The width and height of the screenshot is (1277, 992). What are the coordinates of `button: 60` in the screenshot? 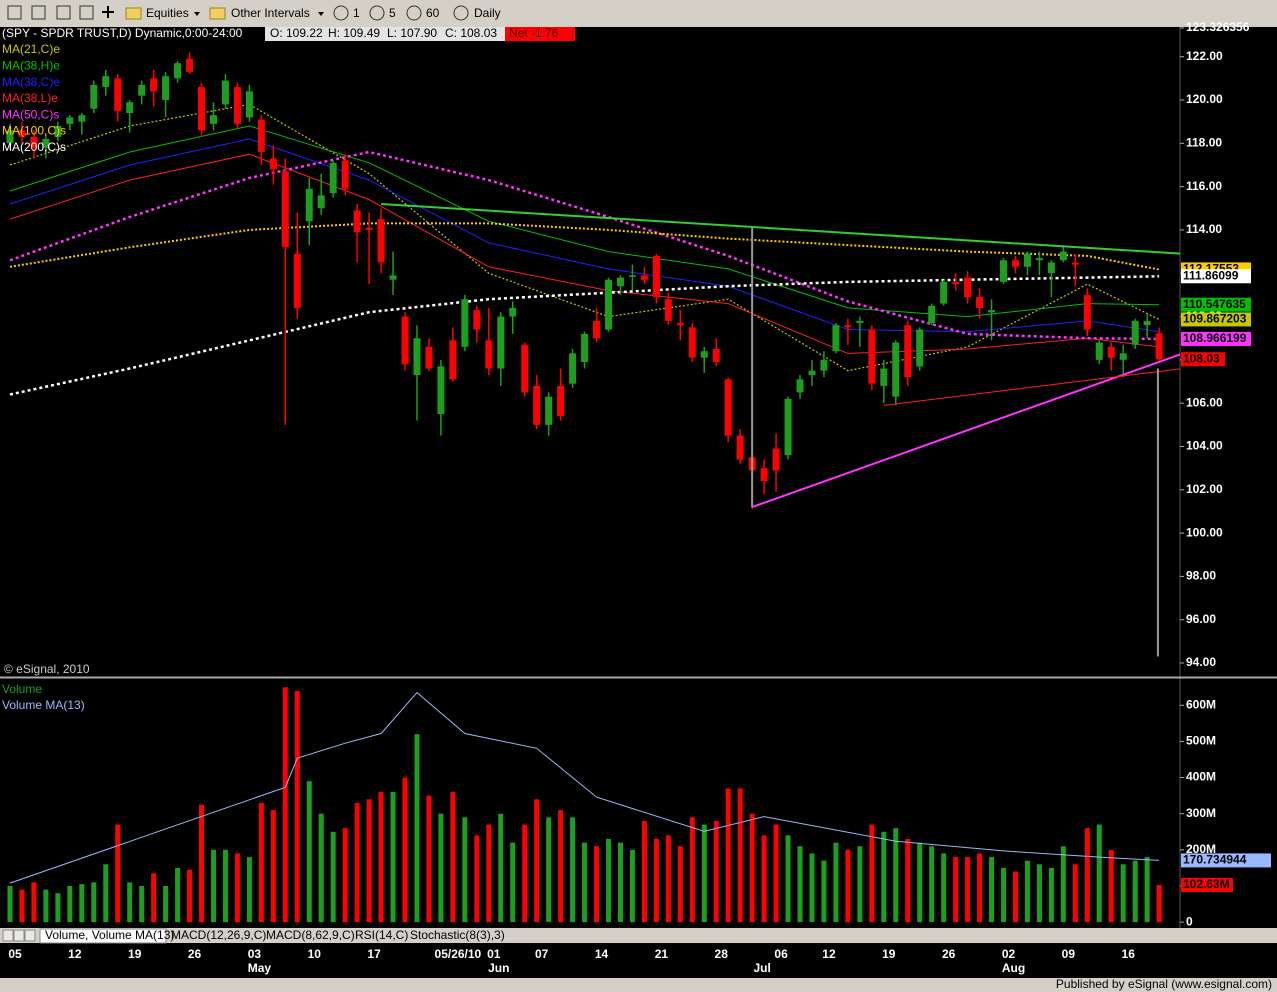 It's located at (433, 13).